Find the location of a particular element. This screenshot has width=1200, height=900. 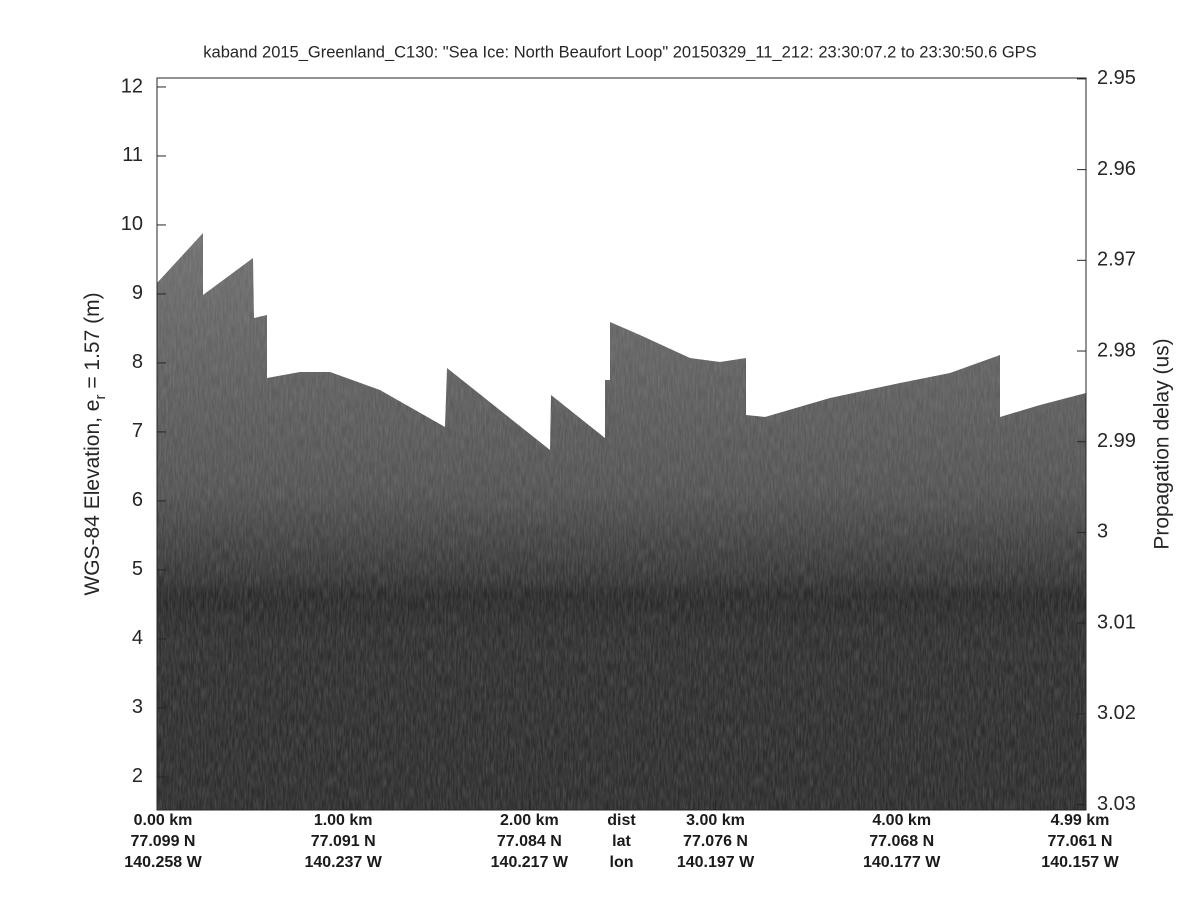

y-tick-label: 9 is located at coordinates (137, 293).